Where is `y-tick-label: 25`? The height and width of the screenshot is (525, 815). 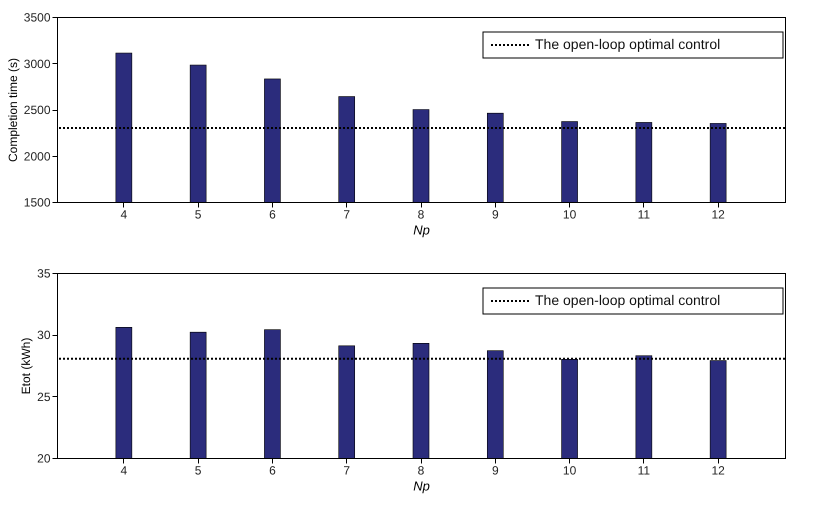 y-tick-label: 25 is located at coordinates (44, 397).